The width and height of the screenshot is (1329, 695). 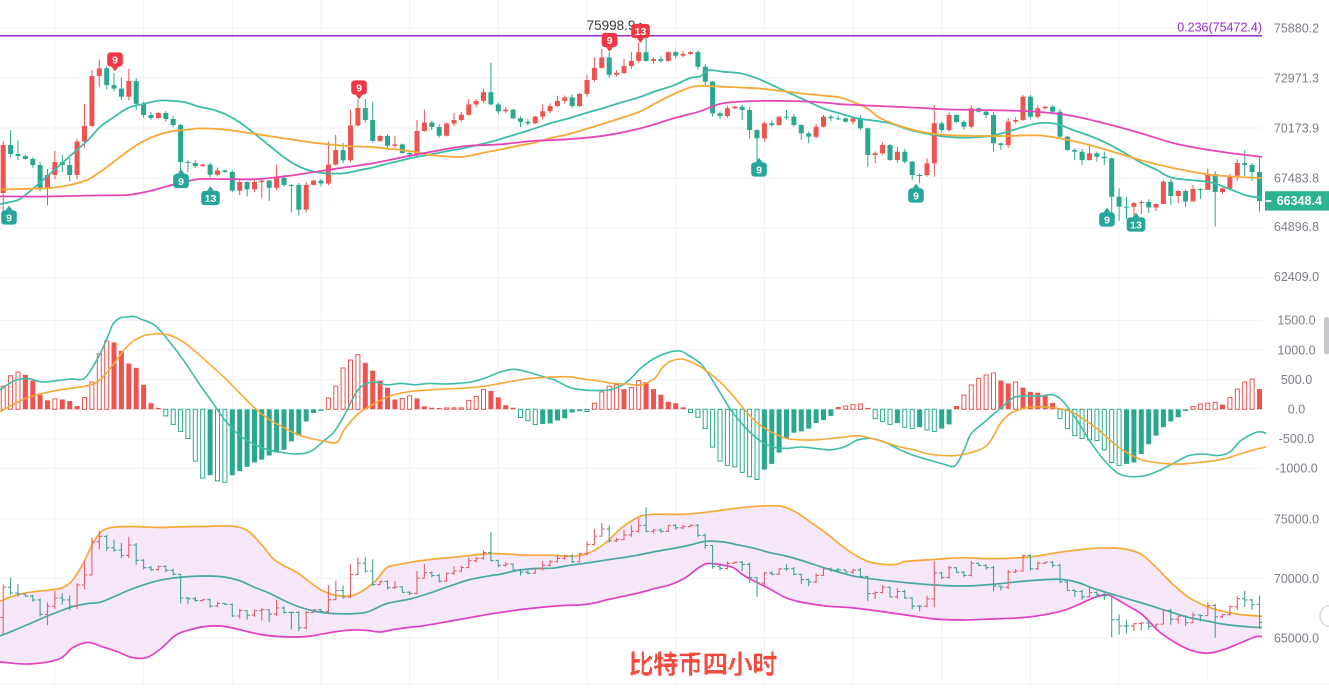 What do you see at coordinates (1296, 579) in the screenshot?
I see `svg-text: 70000.0` at bounding box center [1296, 579].